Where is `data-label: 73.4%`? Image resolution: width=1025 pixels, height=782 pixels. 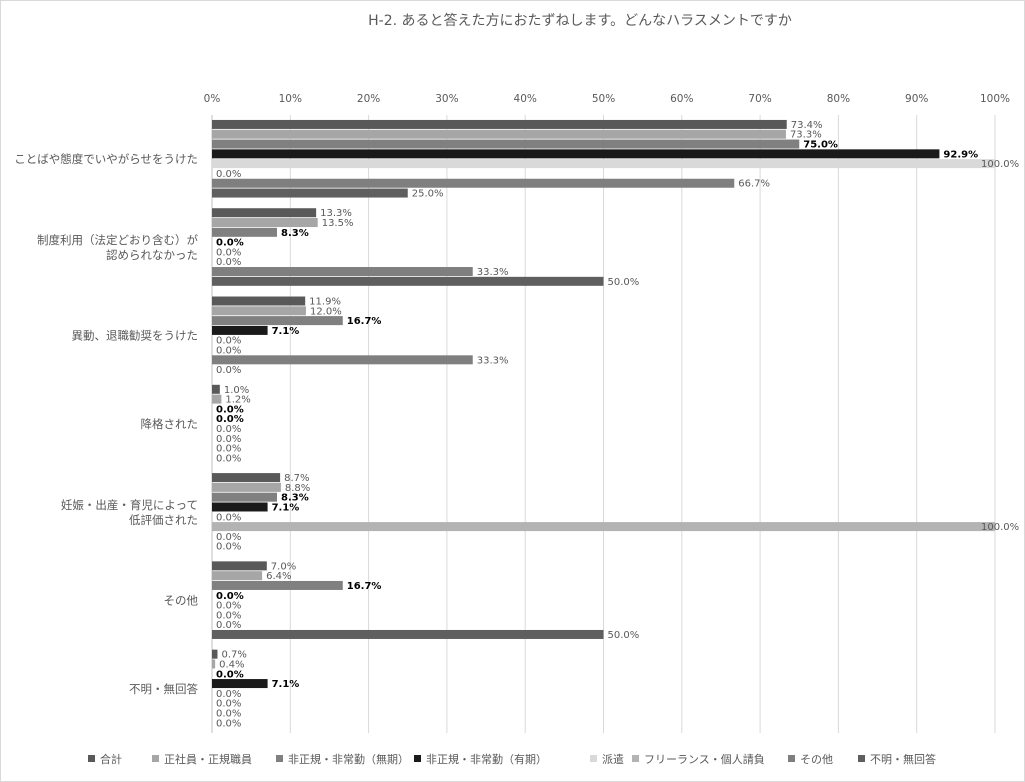
data-label: 73.4% is located at coordinates (807, 125).